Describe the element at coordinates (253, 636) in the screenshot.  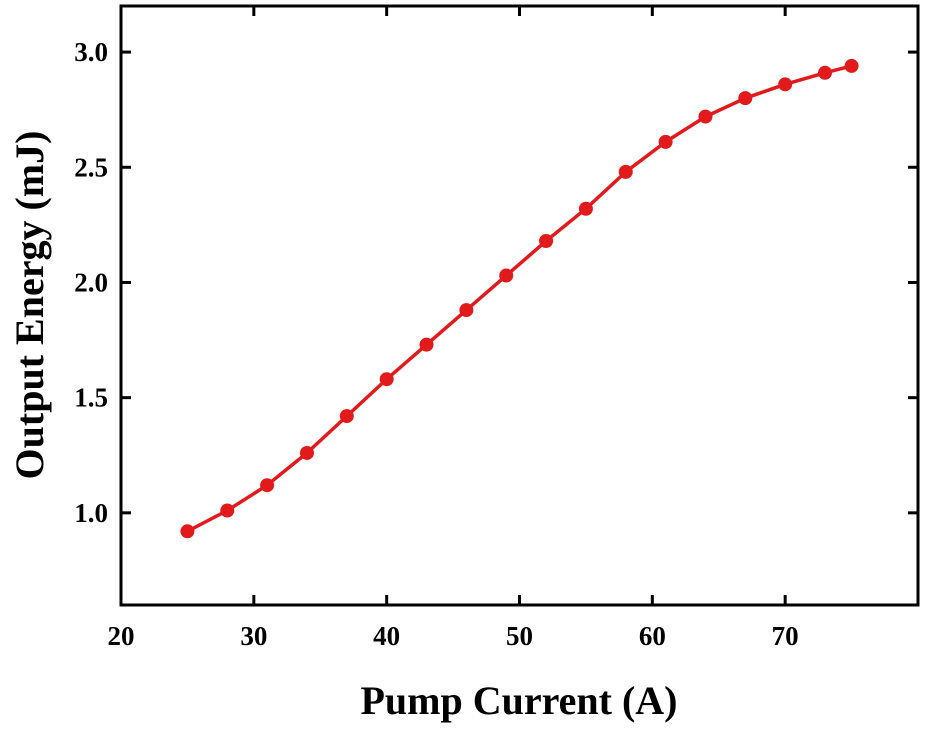
I see `x-tick-label: 30` at that location.